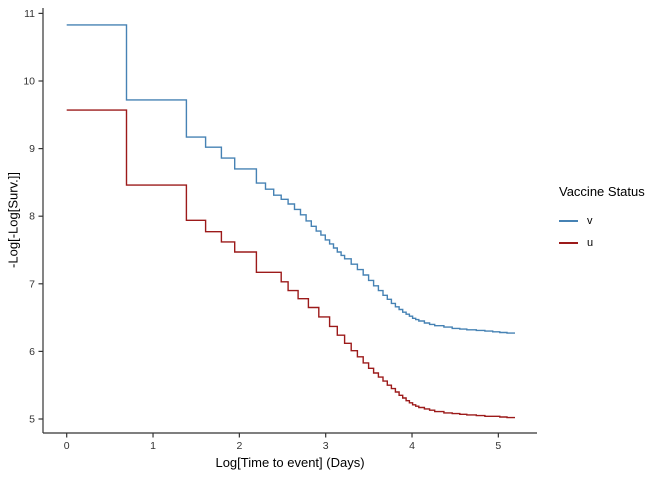 The width and height of the screenshot is (672, 480). I want to click on x-tick-label: 5, so click(498, 446).